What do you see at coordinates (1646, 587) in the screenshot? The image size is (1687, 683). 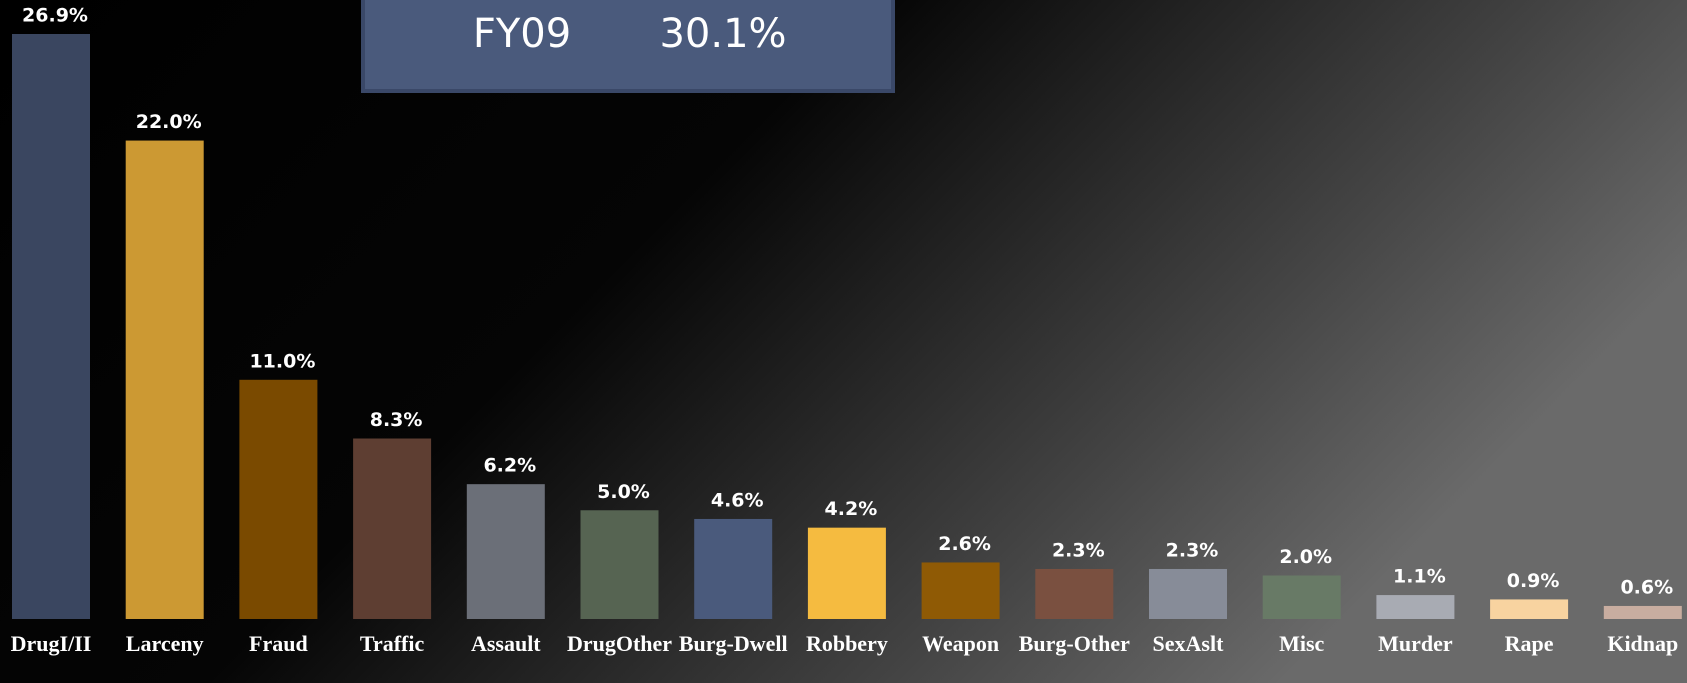 I see `value-label: 0.6%` at bounding box center [1646, 587].